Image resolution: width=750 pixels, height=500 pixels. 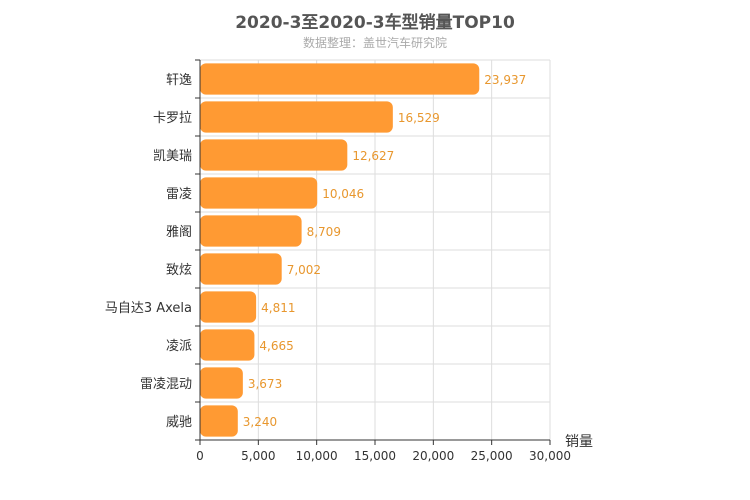 I want to click on chart-title: 2020-3至2020-3车型销量TOP10, so click(x=375, y=23).